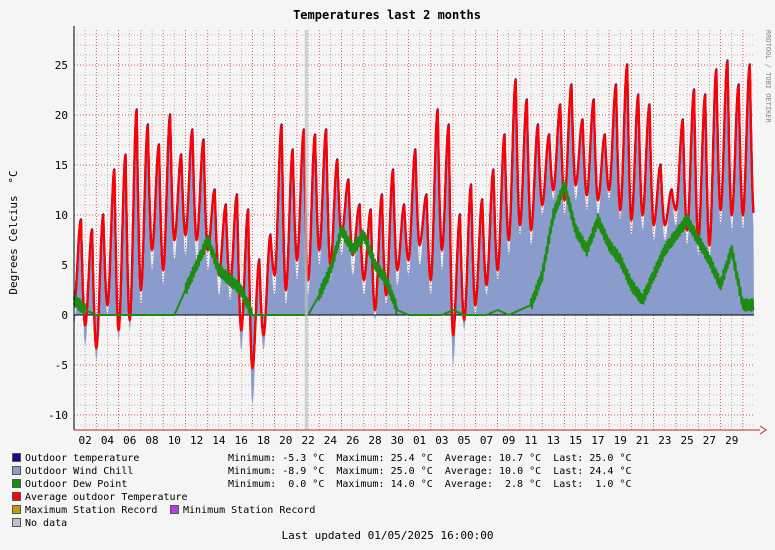 Image resolution: width=775 pixels, height=550 pixels. Describe the element at coordinates (374, 440) in the screenshot. I see `x-tick-label: 28` at that location.